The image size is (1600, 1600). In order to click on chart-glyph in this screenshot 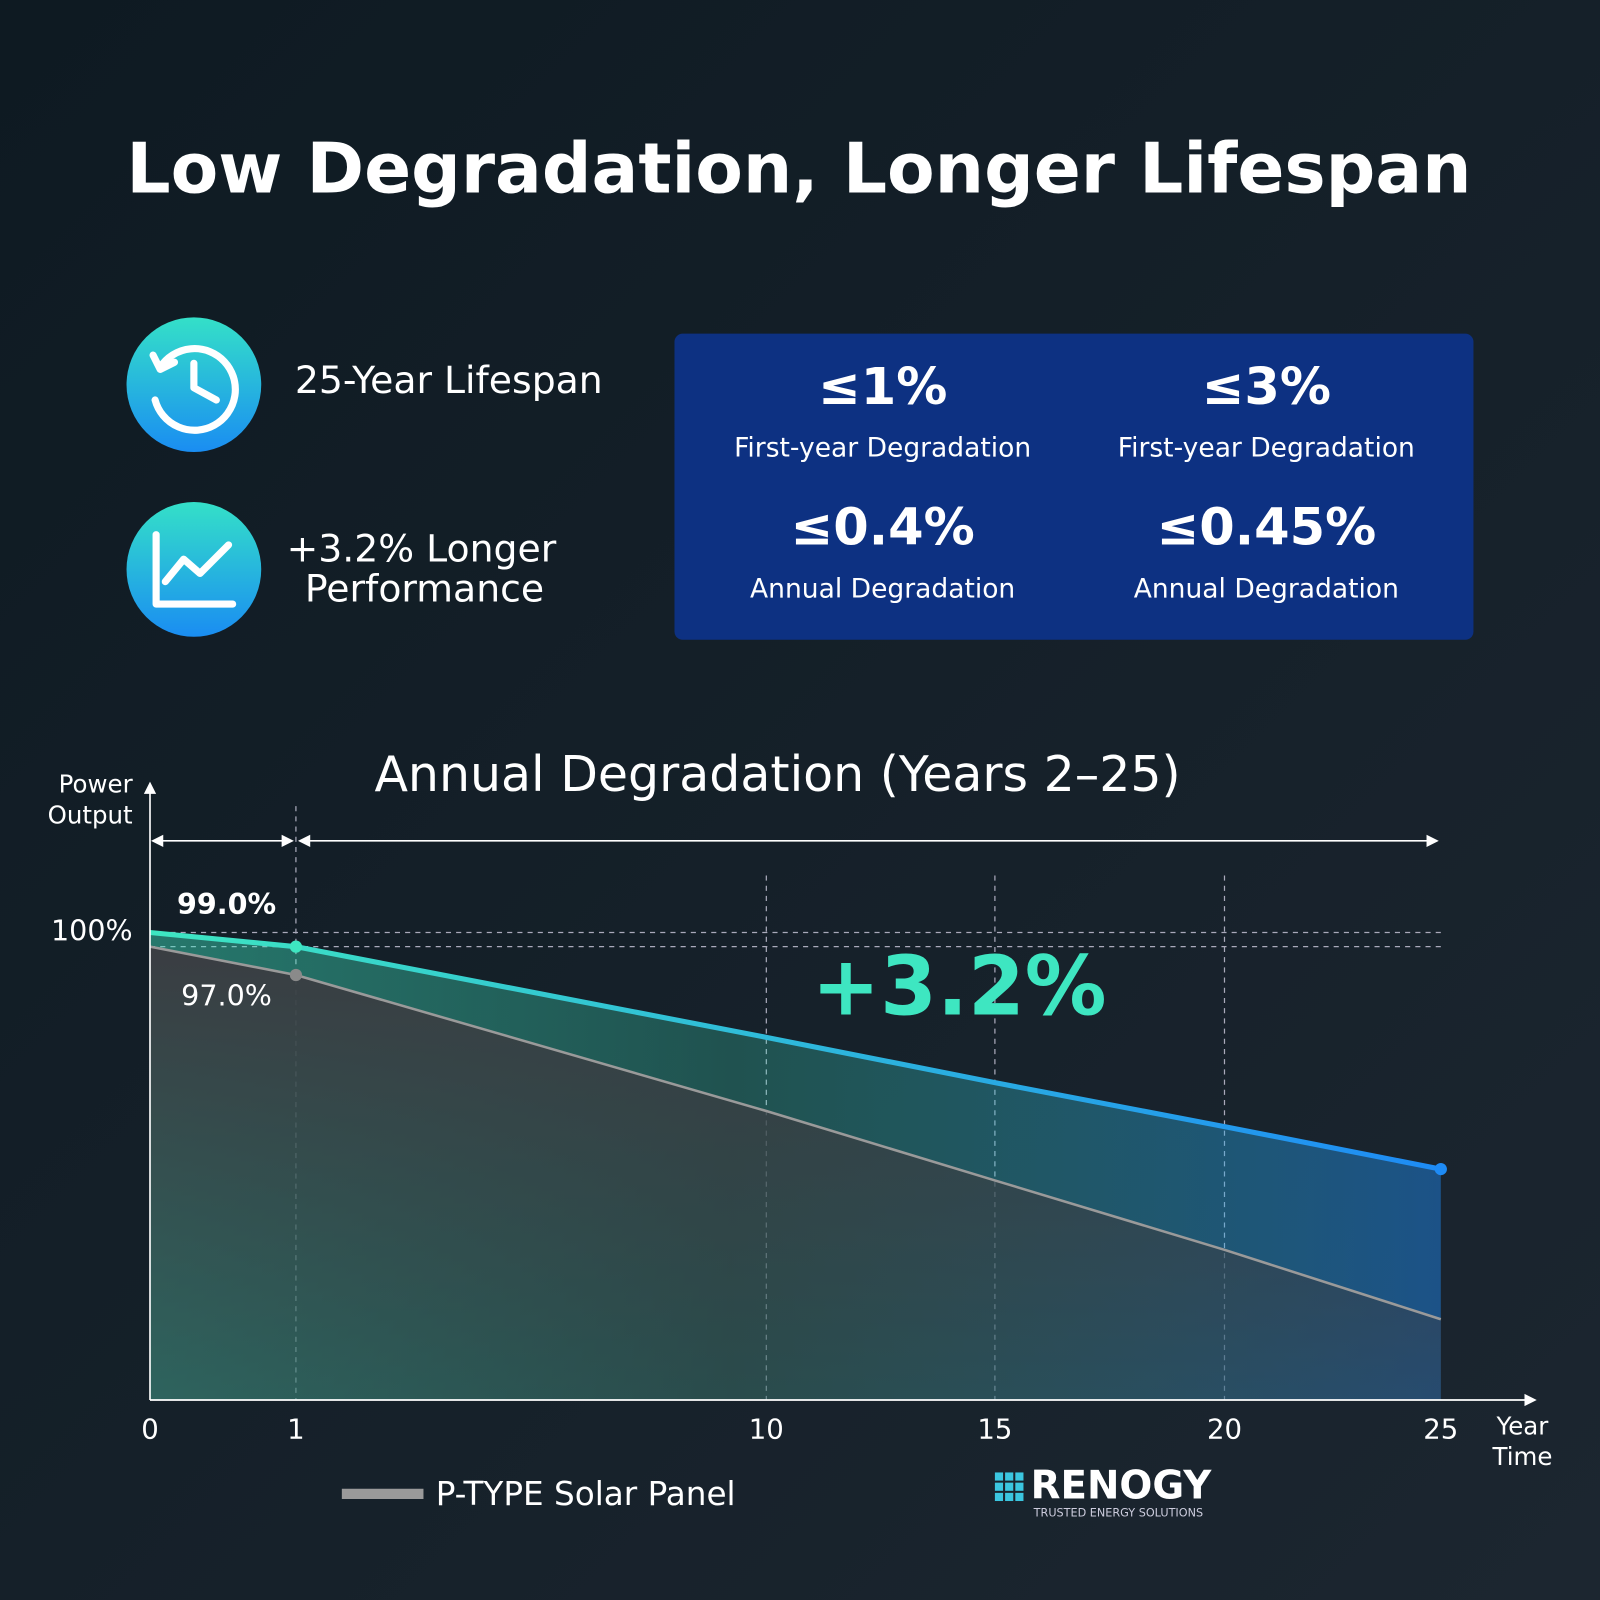, I will do `click(194, 569)`.